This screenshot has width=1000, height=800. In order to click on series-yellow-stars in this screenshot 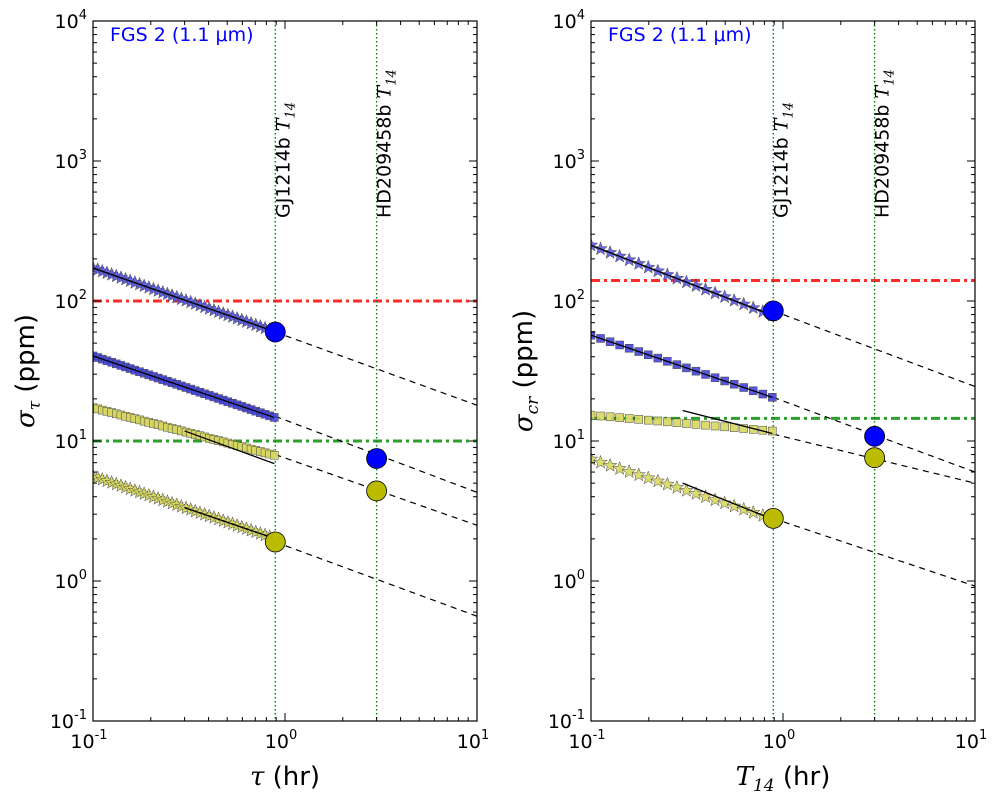, I will do `click(685, 488)`.